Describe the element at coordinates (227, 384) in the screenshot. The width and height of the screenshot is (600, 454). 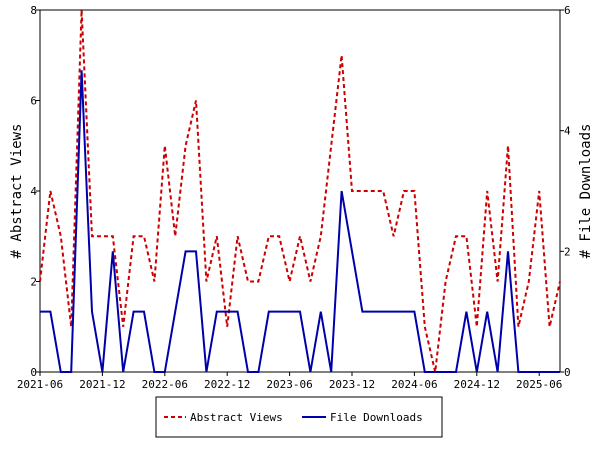
I see `x-tick-label: 2022-12` at that location.